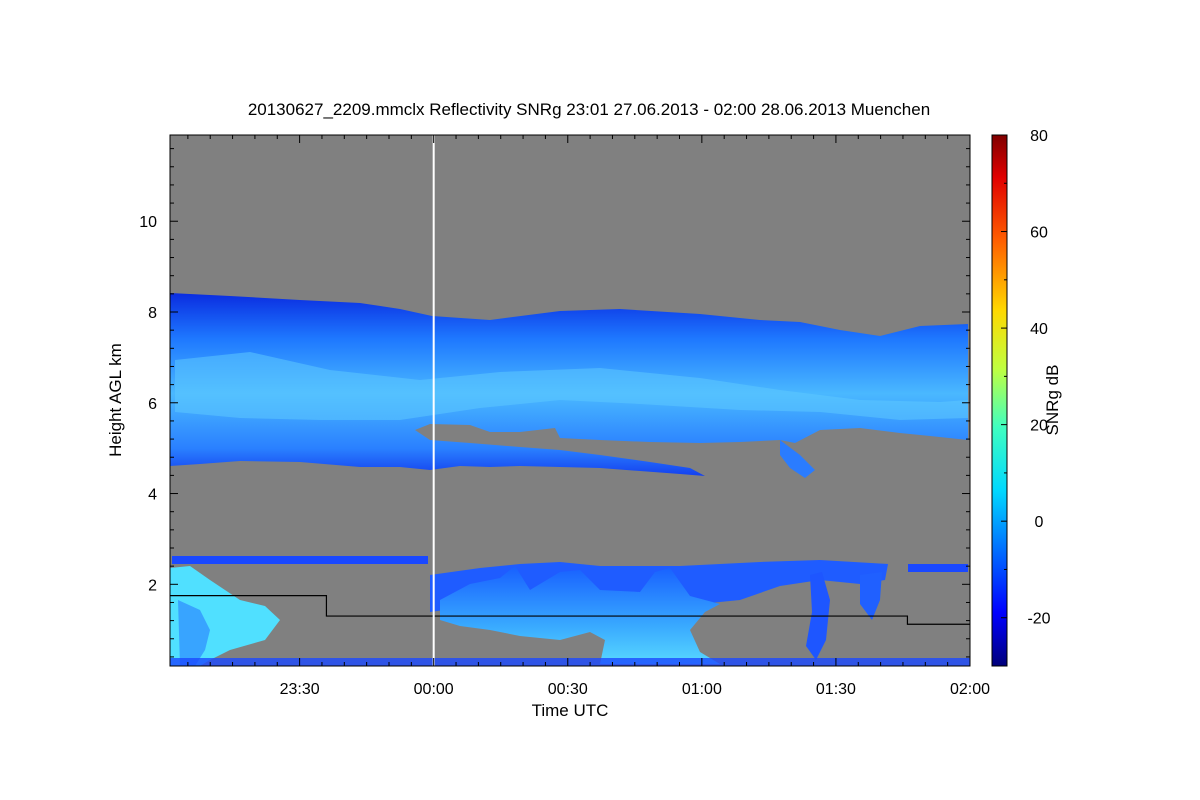 The width and height of the screenshot is (1200, 800). I want to click on ground-clutter, so click(570, 662).